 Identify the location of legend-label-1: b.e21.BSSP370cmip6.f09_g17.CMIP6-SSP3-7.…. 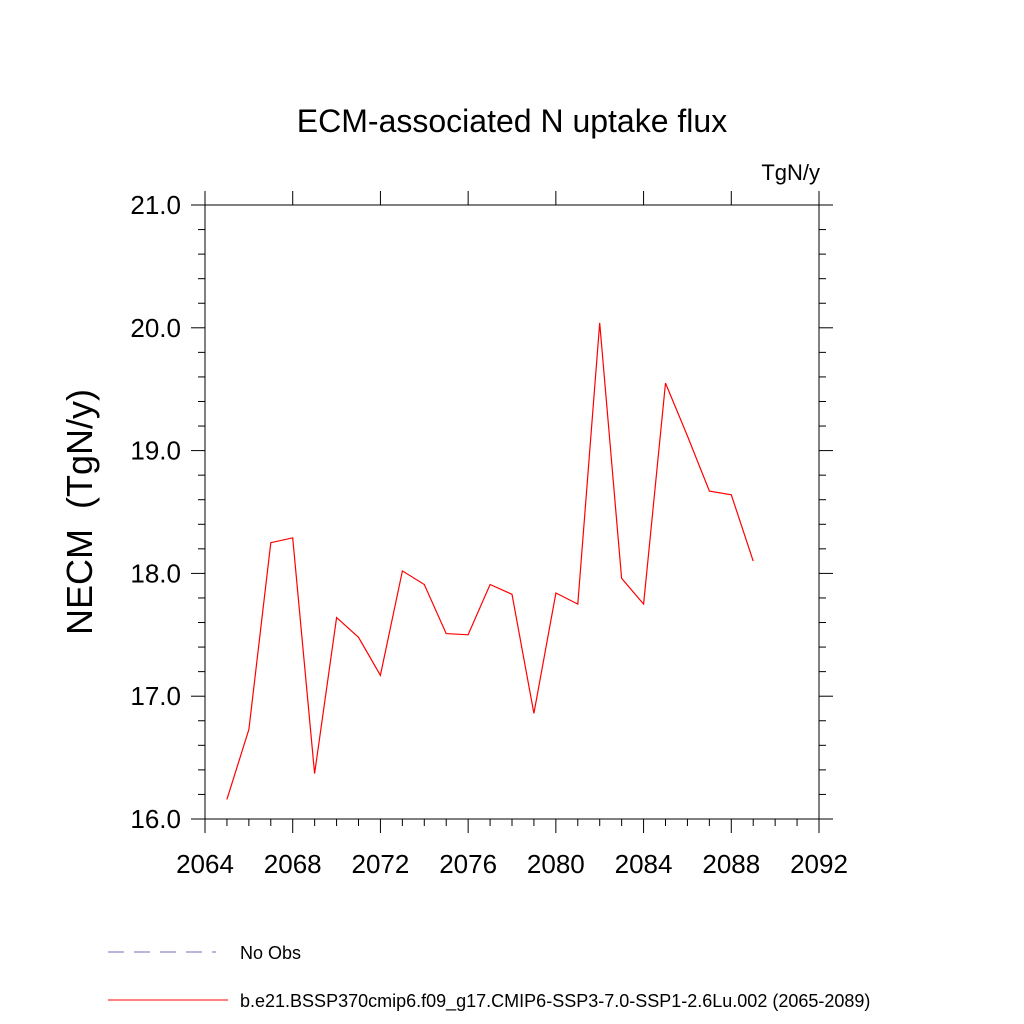
(555, 1001).